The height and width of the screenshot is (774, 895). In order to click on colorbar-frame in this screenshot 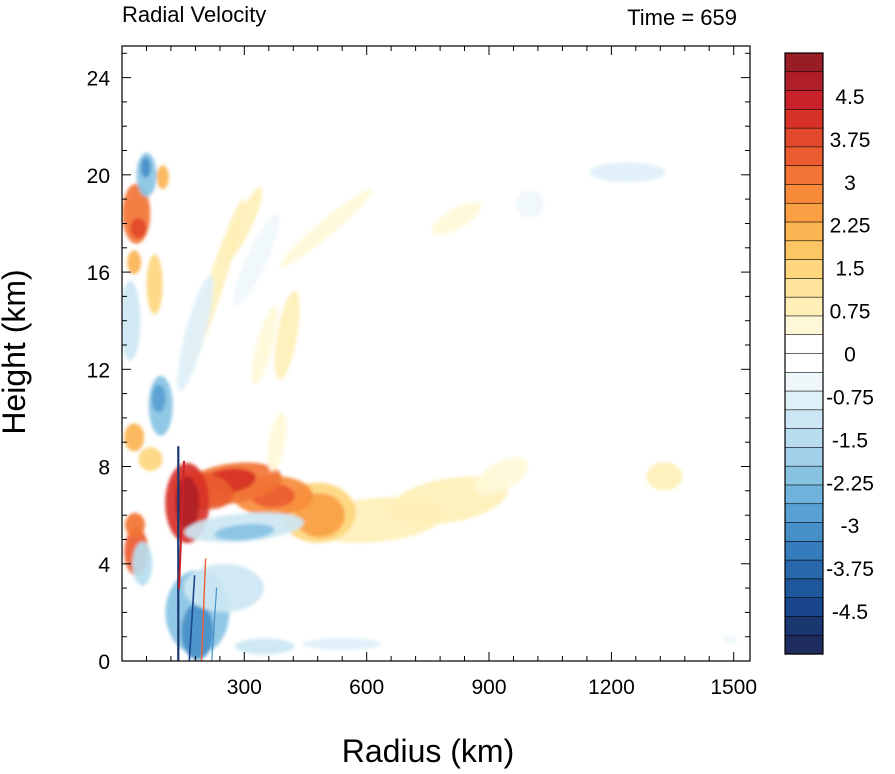, I will do `click(804, 353)`.